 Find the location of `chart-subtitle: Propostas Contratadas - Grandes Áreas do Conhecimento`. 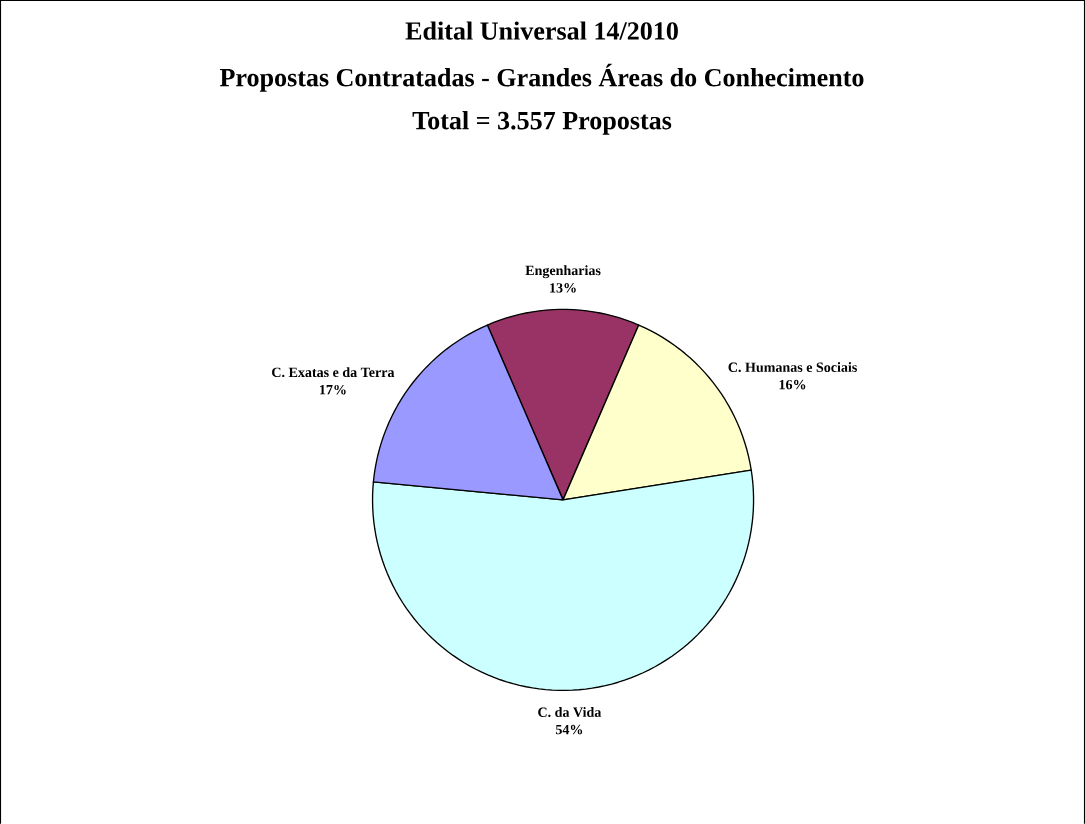

chart-subtitle: Propostas Contratadas - Grandes Áreas do Conhecimento is located at coordinates (541, 77).